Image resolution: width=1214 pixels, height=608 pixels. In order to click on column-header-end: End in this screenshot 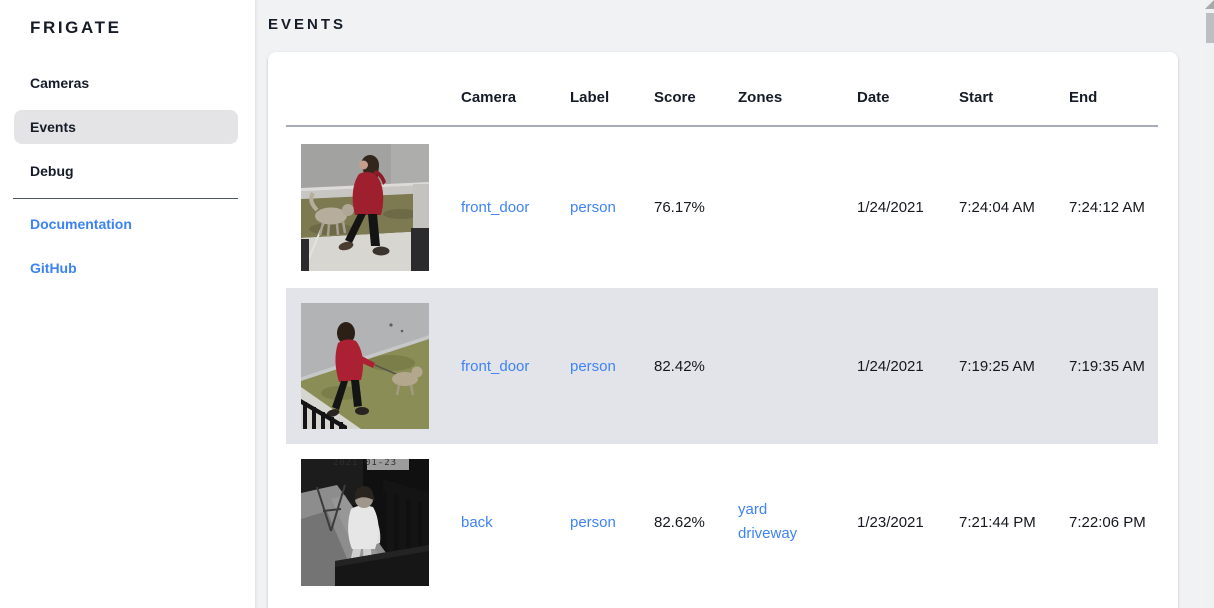, I will do `click(1083, 97)`.